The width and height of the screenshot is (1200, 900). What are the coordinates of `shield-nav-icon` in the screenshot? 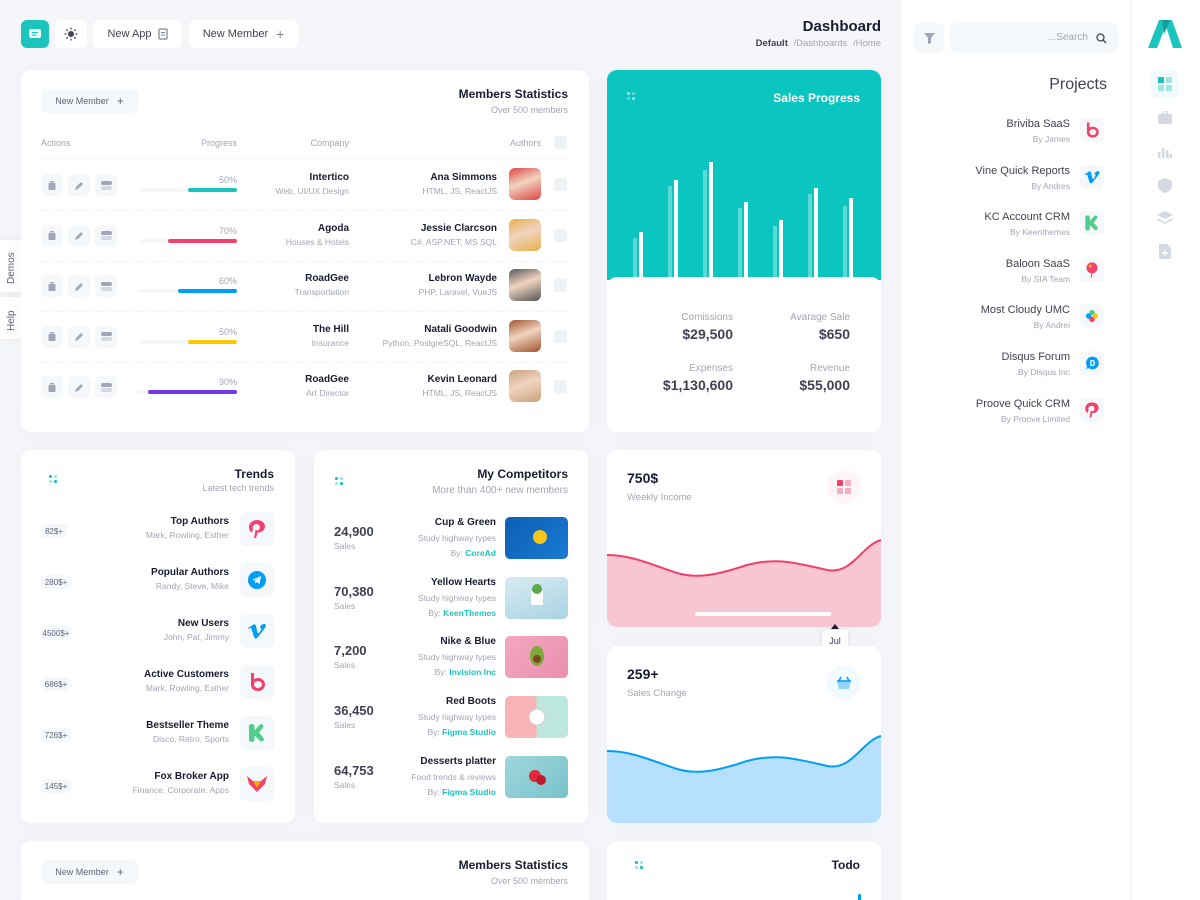 It's located at (1165, 185).